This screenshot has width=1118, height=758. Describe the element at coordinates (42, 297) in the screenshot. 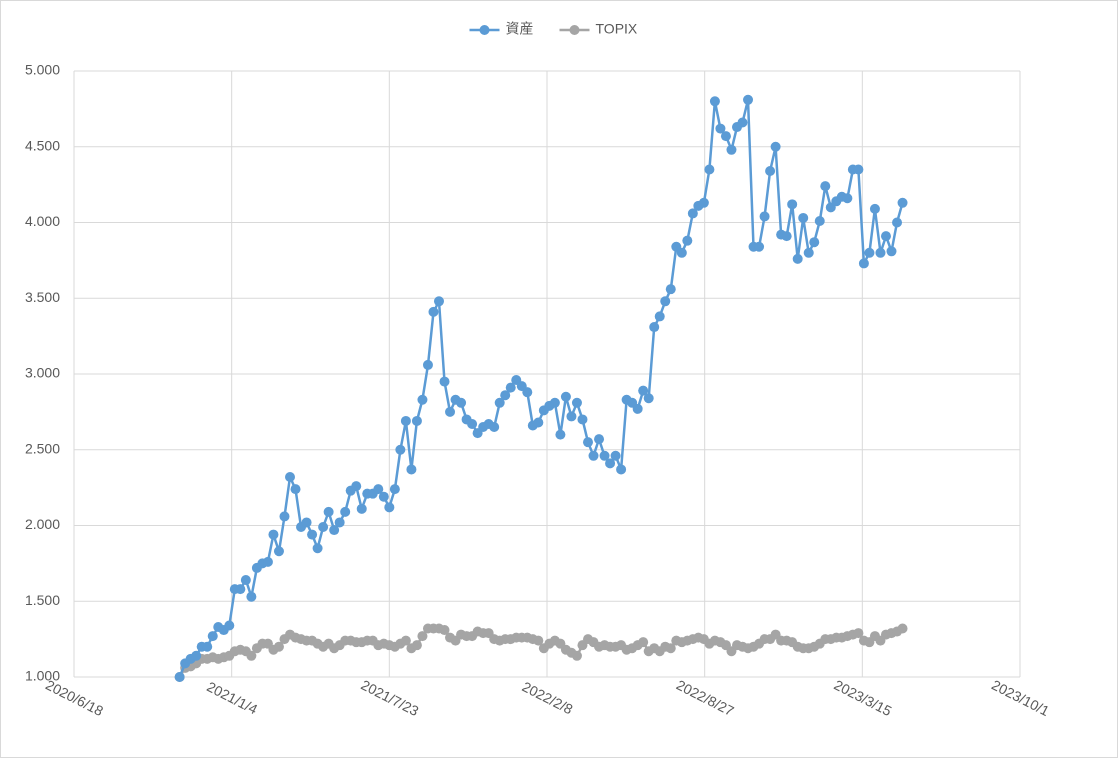

I see `y-tick-label: 3.500` at that location.